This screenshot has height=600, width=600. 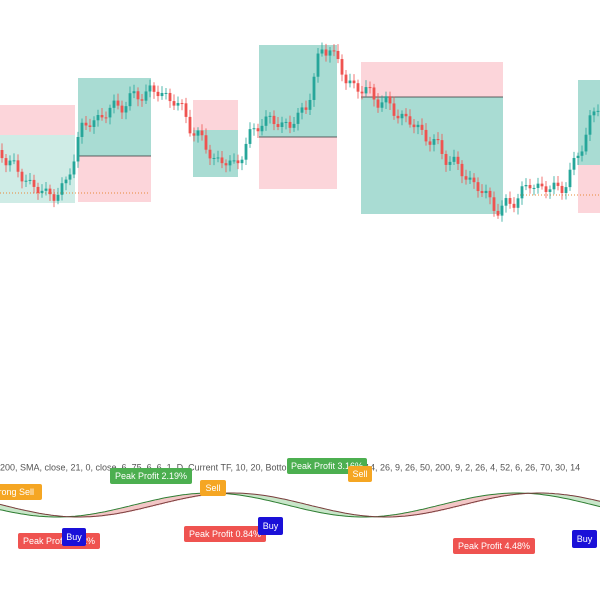 I want to click on tag-label: Peak Profit 4.48%, so click(x=494, y=546).